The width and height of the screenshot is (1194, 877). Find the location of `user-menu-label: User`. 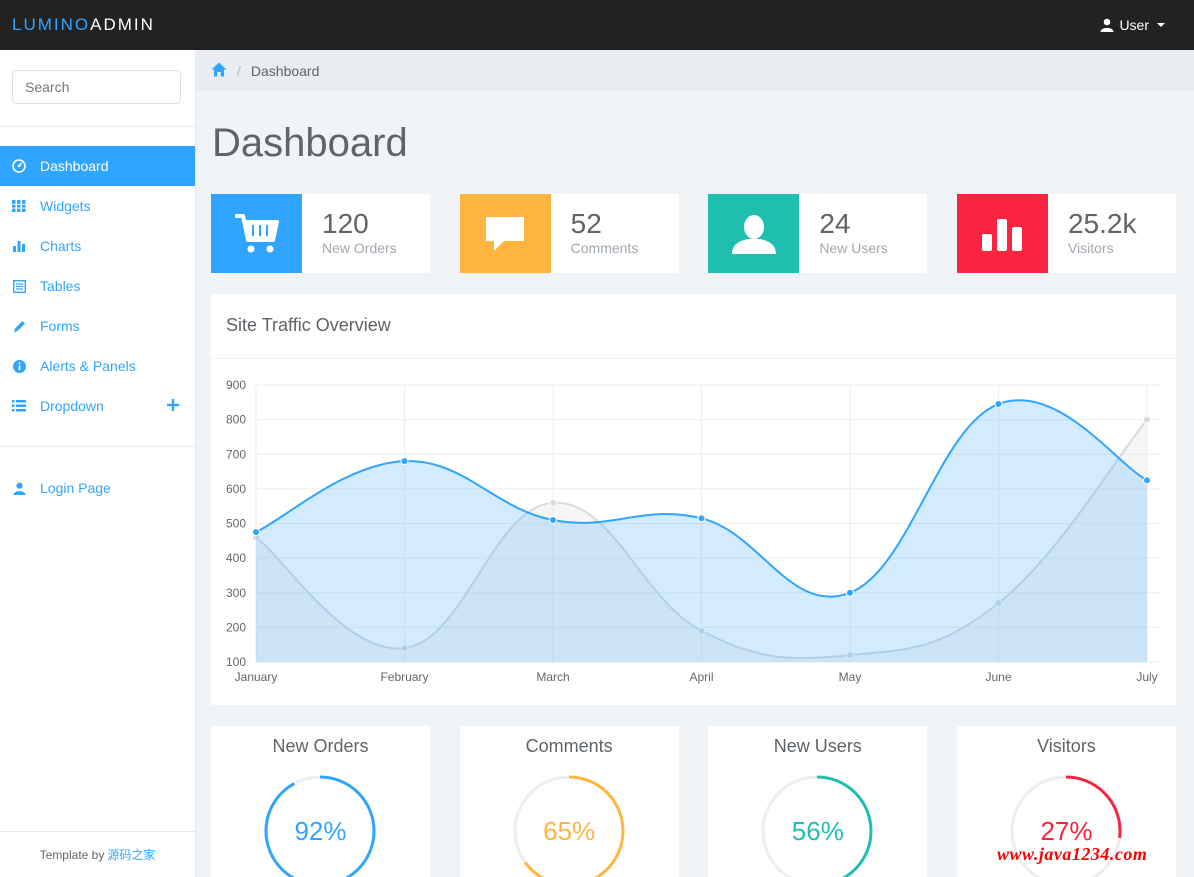

user-menu-label: User is located at coordinates (1134, 25).